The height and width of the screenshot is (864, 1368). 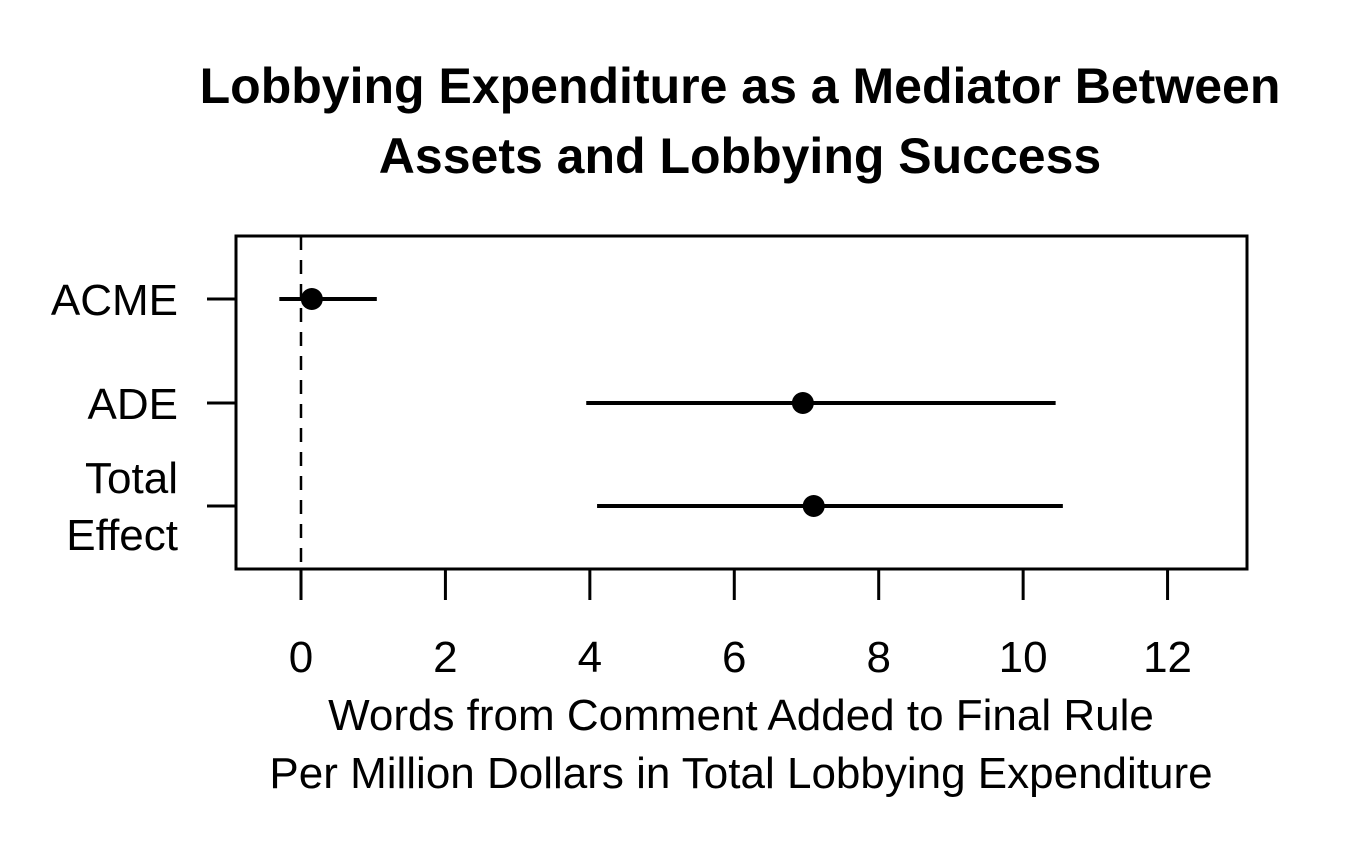 What do you see at coordinates (311, 299) in the screenshot?
I see `point-estimate-acme` at bounding box center [311, 299].